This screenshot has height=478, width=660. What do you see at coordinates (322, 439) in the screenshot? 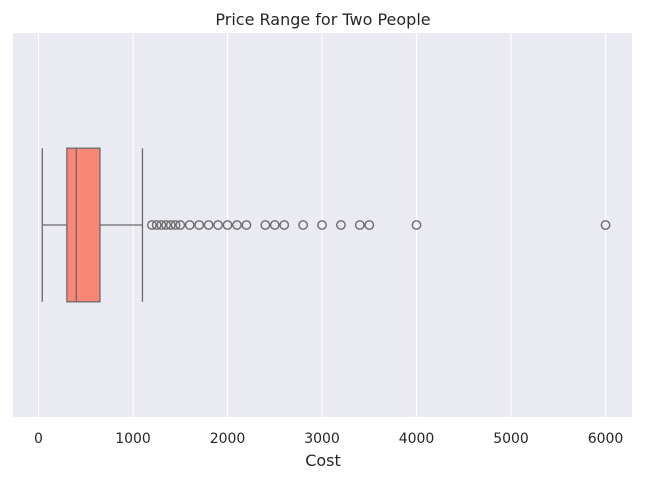
I see `x-tick-label: 3000` at bounding box center [322, 439].